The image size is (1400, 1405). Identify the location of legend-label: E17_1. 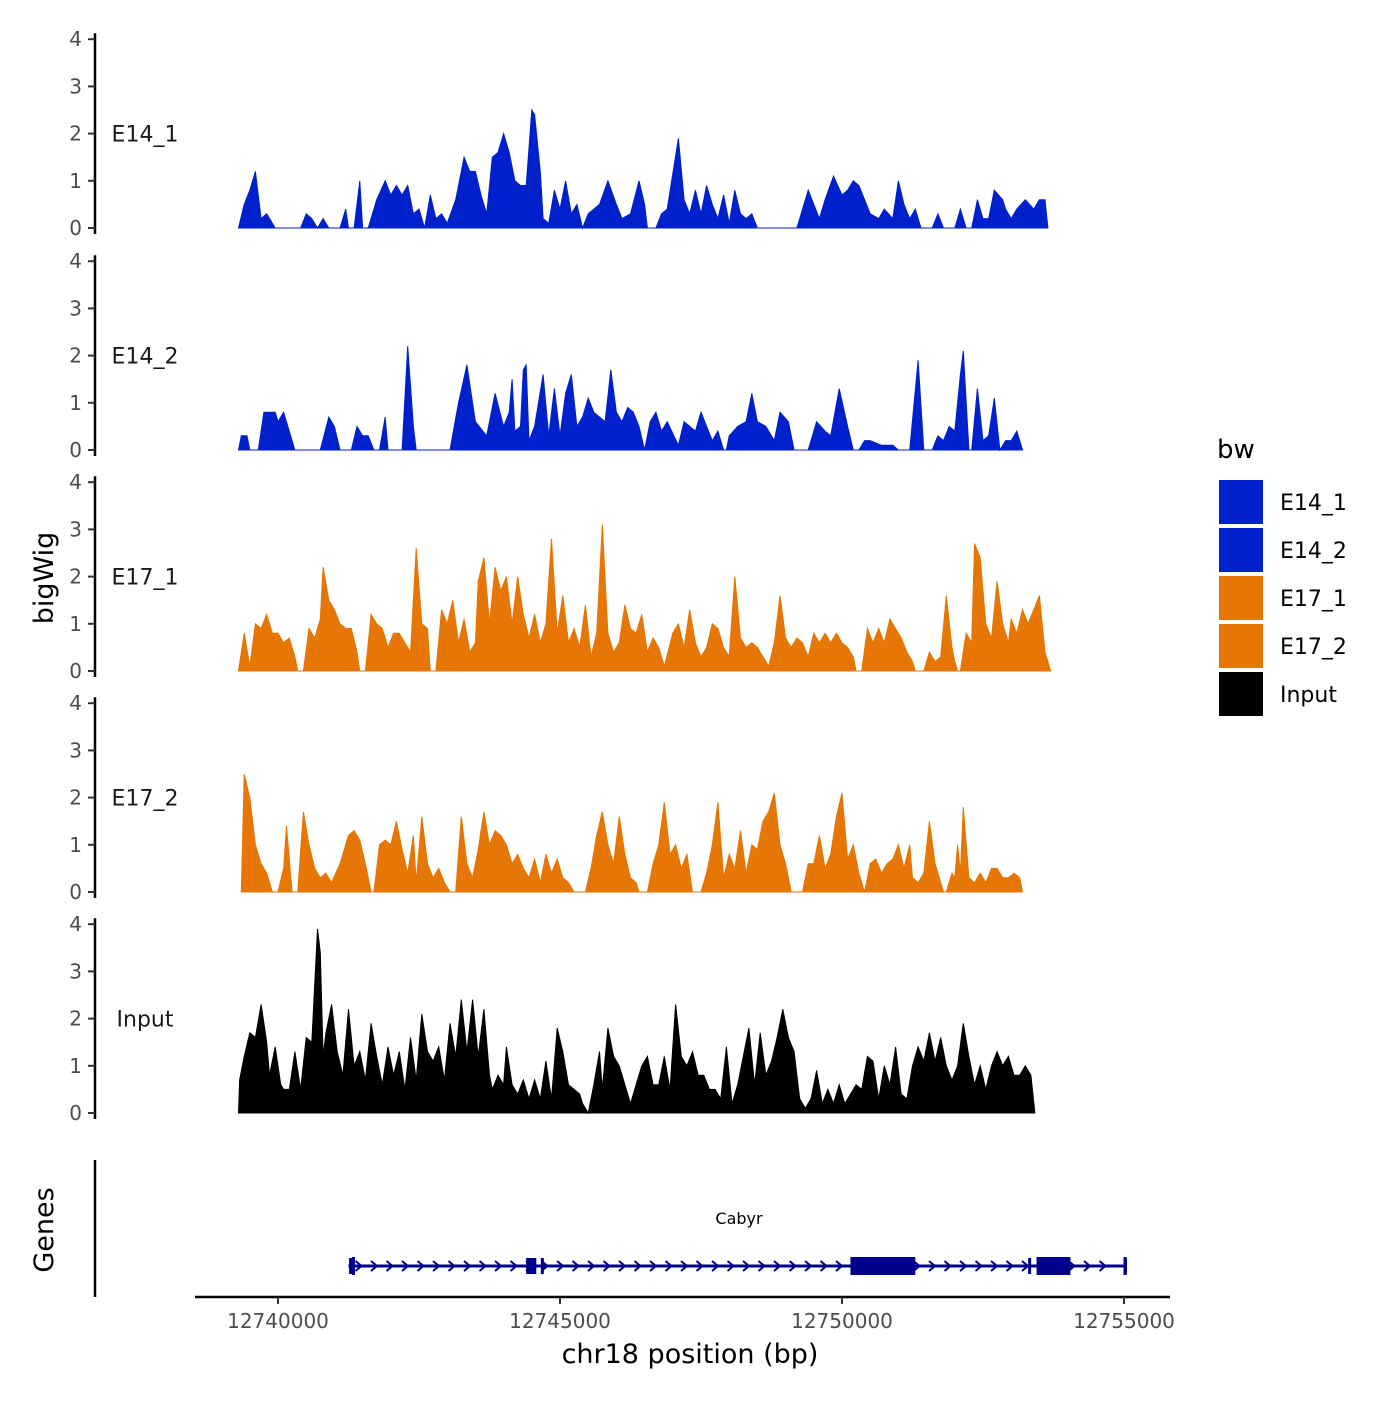
(1313, 599).